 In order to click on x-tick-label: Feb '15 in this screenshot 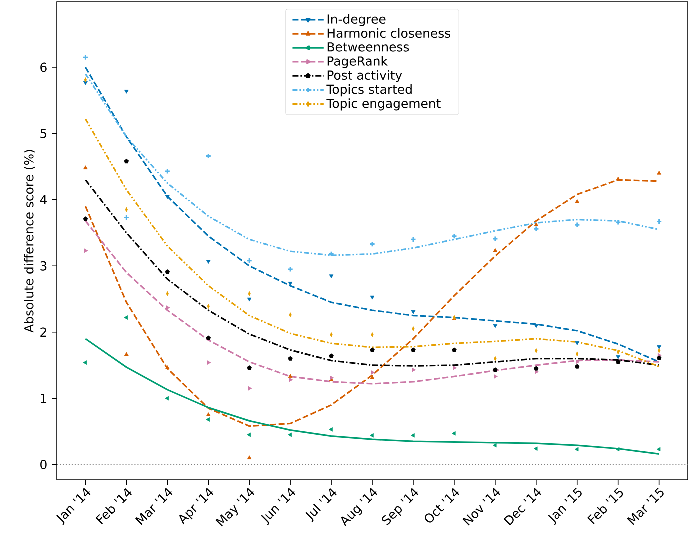, I will do `click(605, 506)`.